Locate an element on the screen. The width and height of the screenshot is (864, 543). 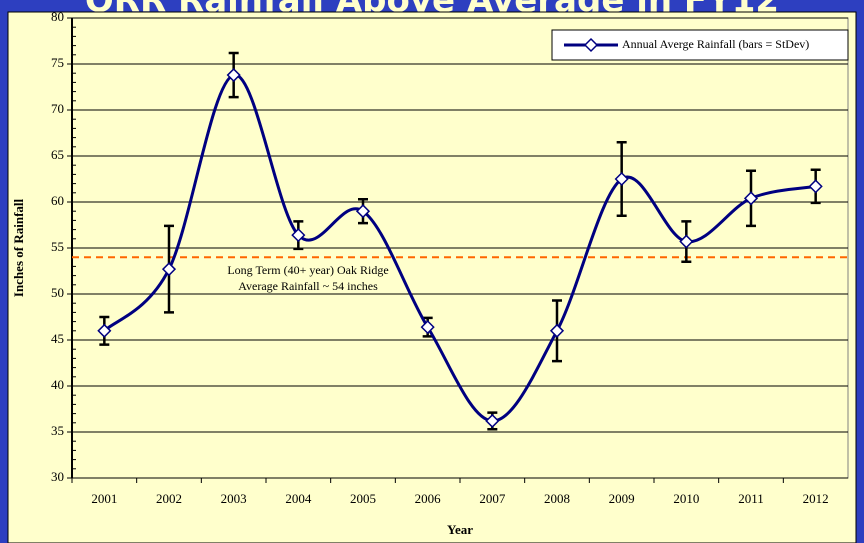
y-tick-label: 70 is located at coordinates (57, 108).